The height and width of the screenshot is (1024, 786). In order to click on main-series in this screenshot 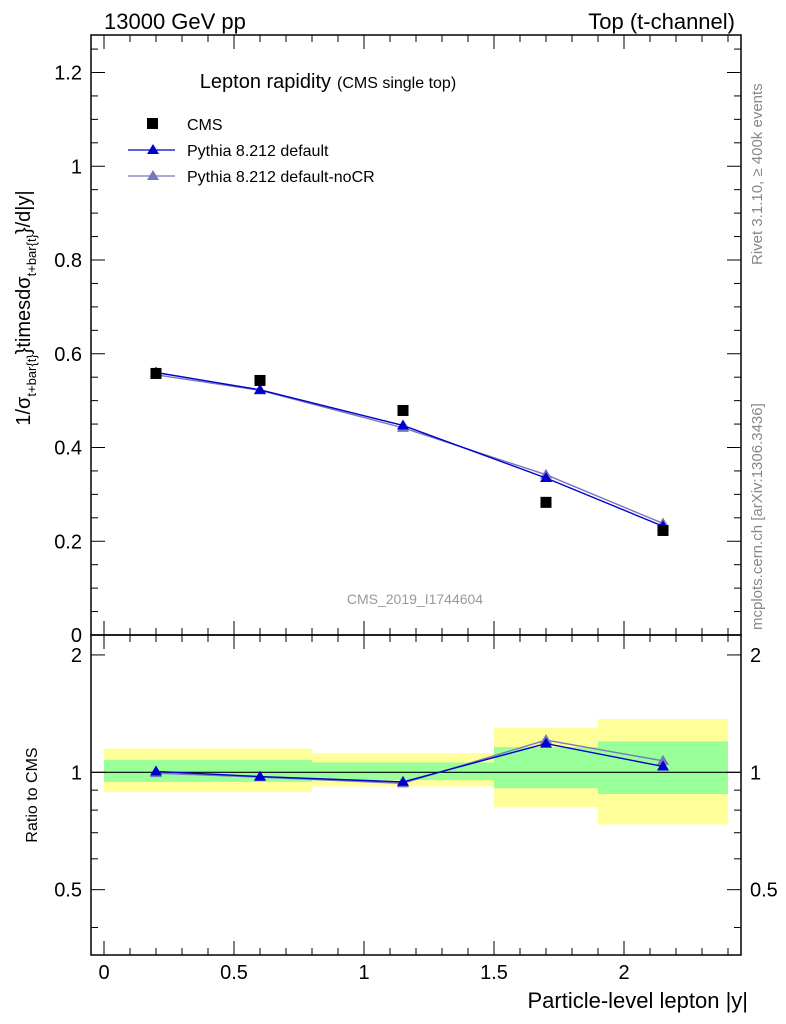, I will do `click(409, 451)`.